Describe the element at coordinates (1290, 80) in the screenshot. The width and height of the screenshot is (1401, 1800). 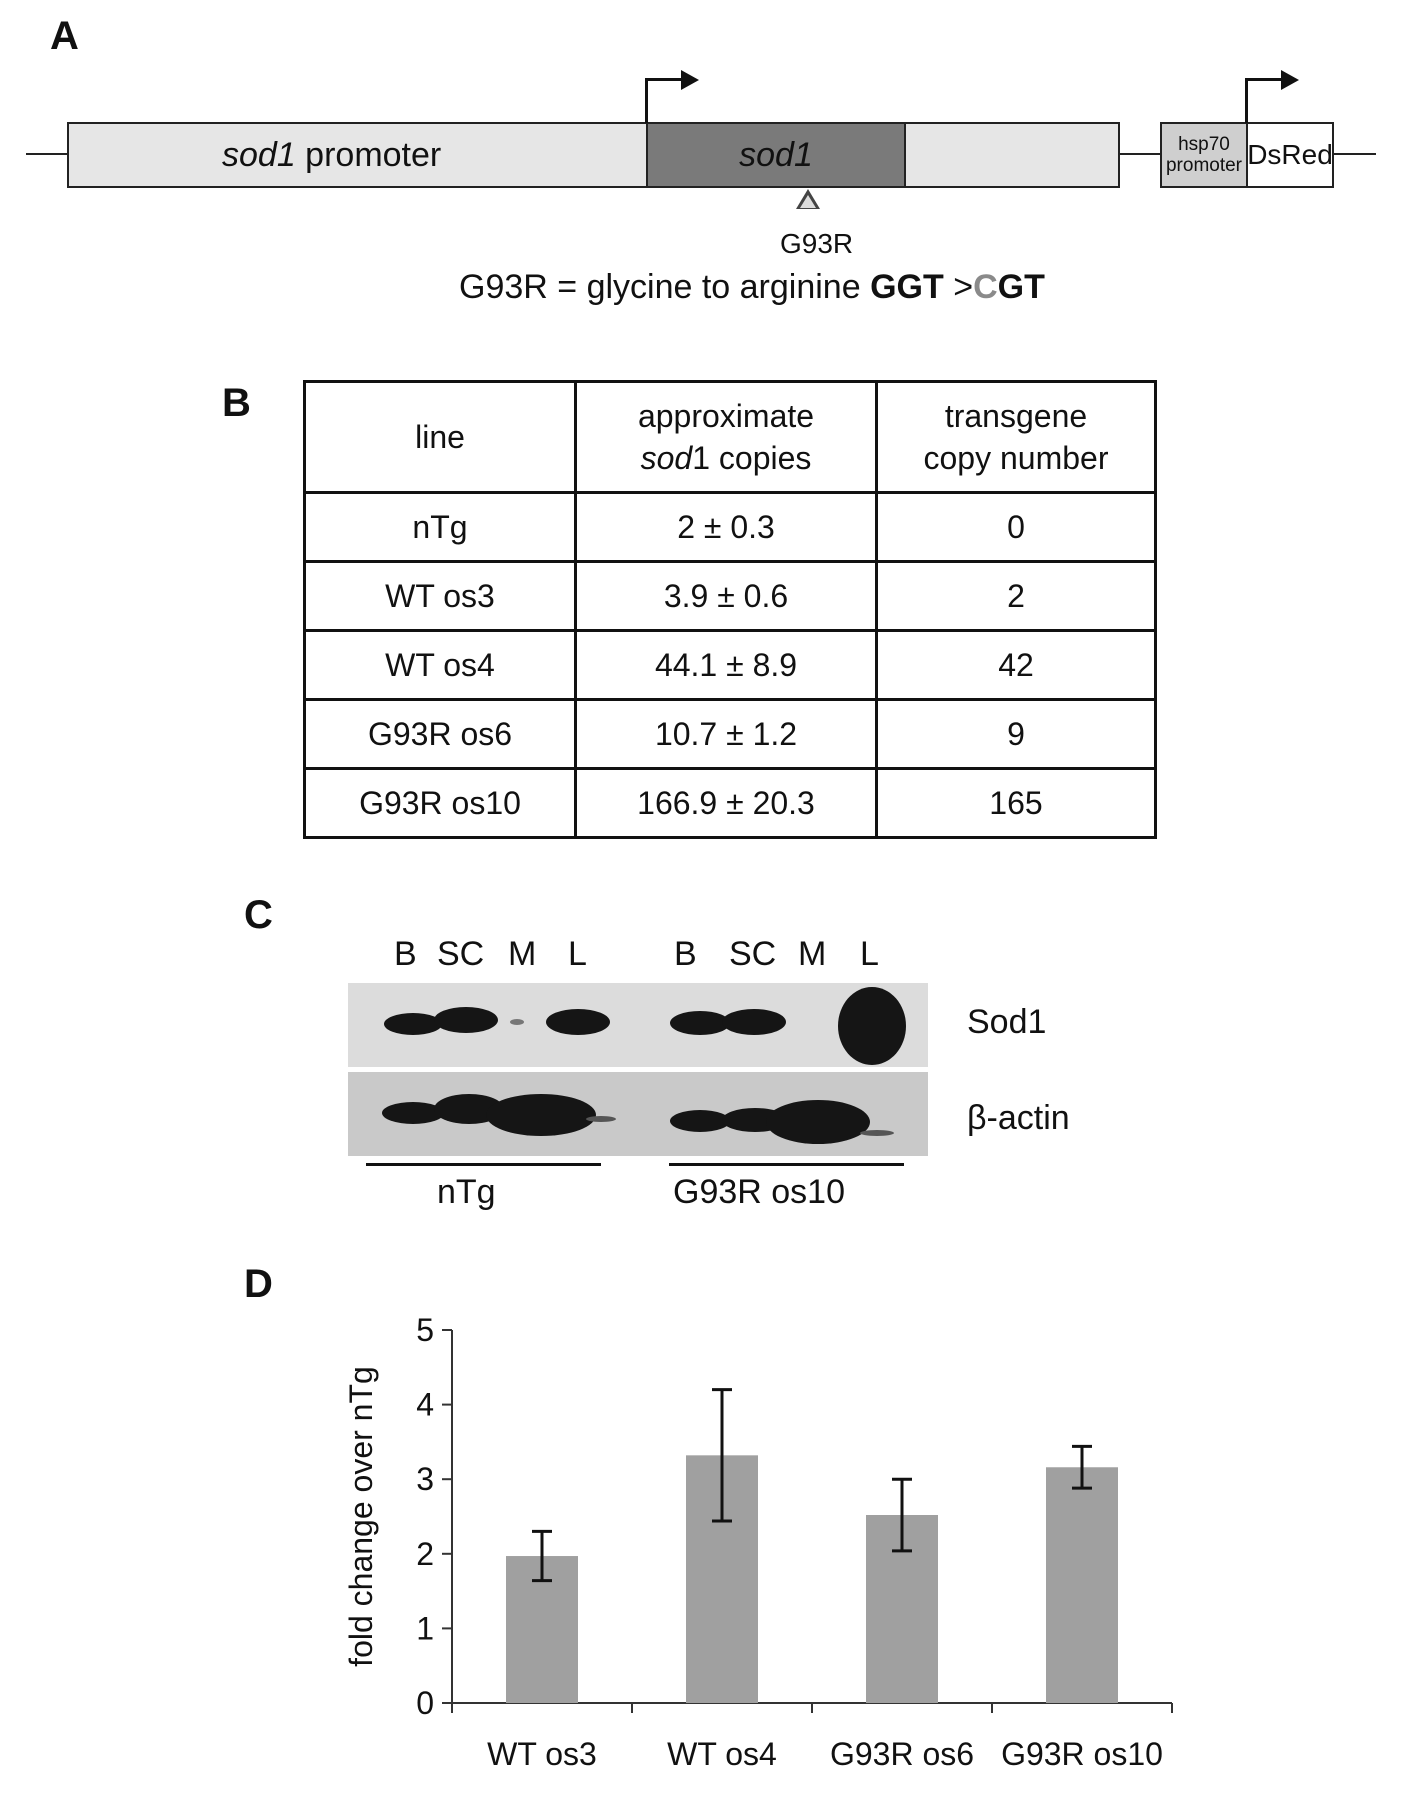
I see `tss-arrow-dsred-head` at that location.